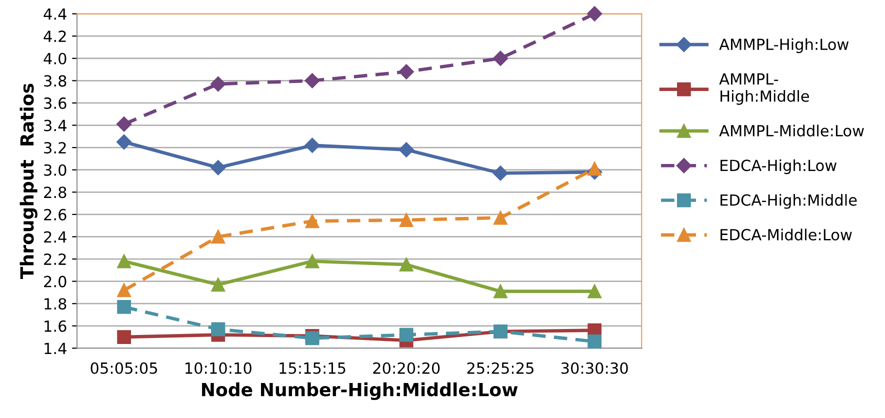 Image resolution: width=885 pixels, height=418 pixels. What do you see at coordinates (55, 282) in the screenshot?
I see `y-tick-label: 2.0` at bounding box center [55, 282].